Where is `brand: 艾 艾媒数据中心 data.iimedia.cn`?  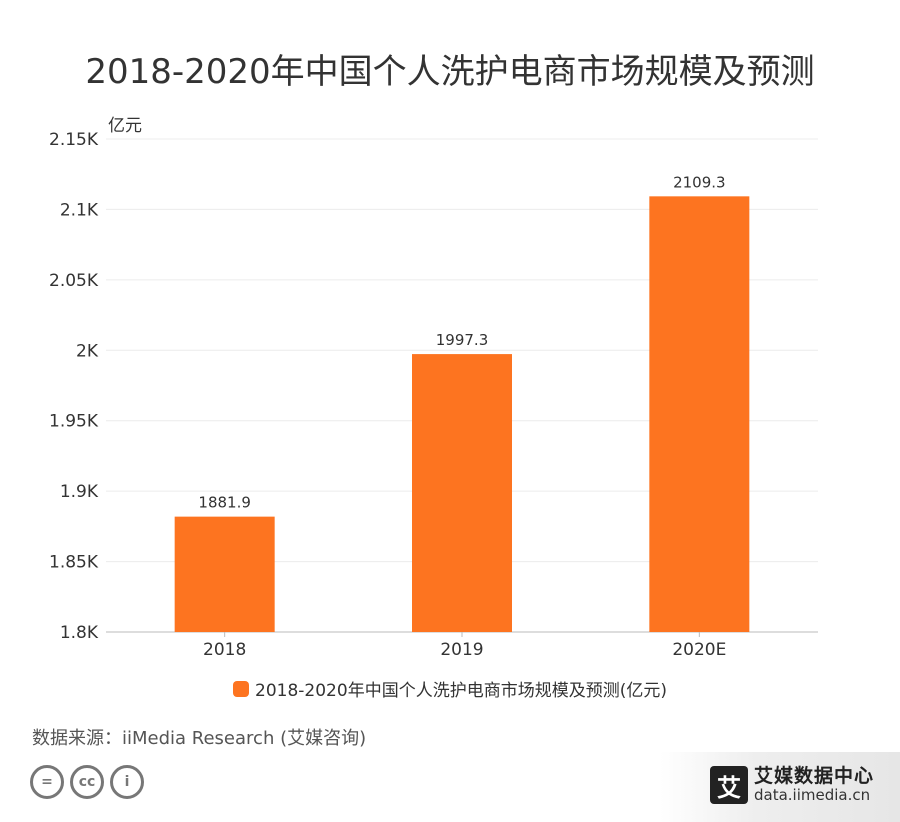
brand: 艾 艾媒数据中心 data.iimedia.cn is located at coordinates (792, 785).